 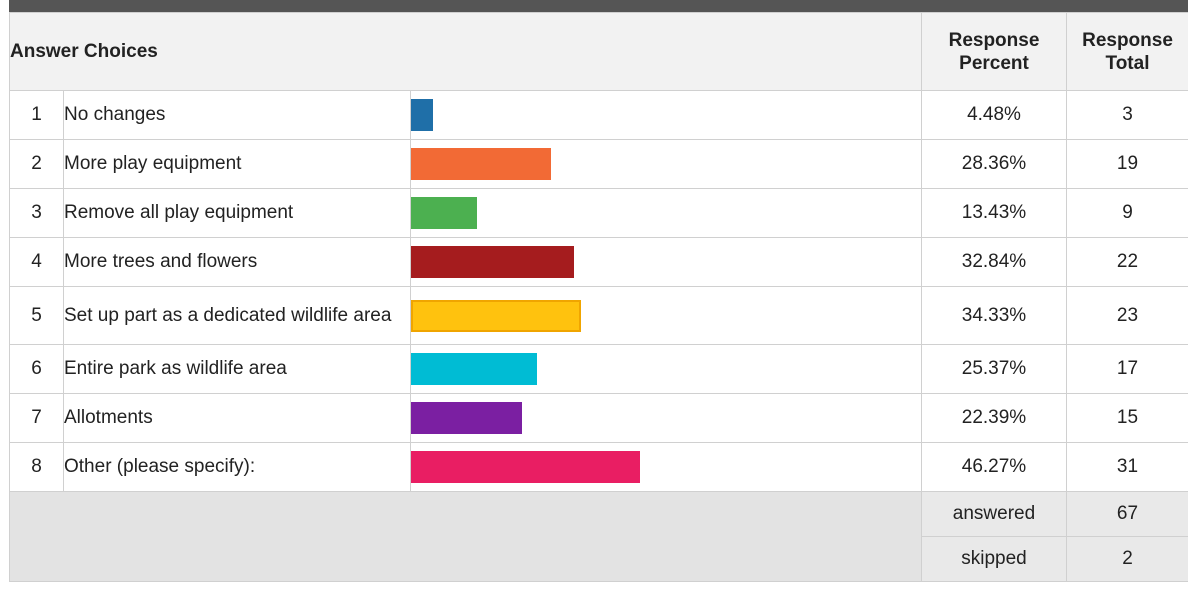 What do you see at coordinates (1127, 213) in the screenshot?
I see `response-total: 9` at bounding box center [1127, 213].